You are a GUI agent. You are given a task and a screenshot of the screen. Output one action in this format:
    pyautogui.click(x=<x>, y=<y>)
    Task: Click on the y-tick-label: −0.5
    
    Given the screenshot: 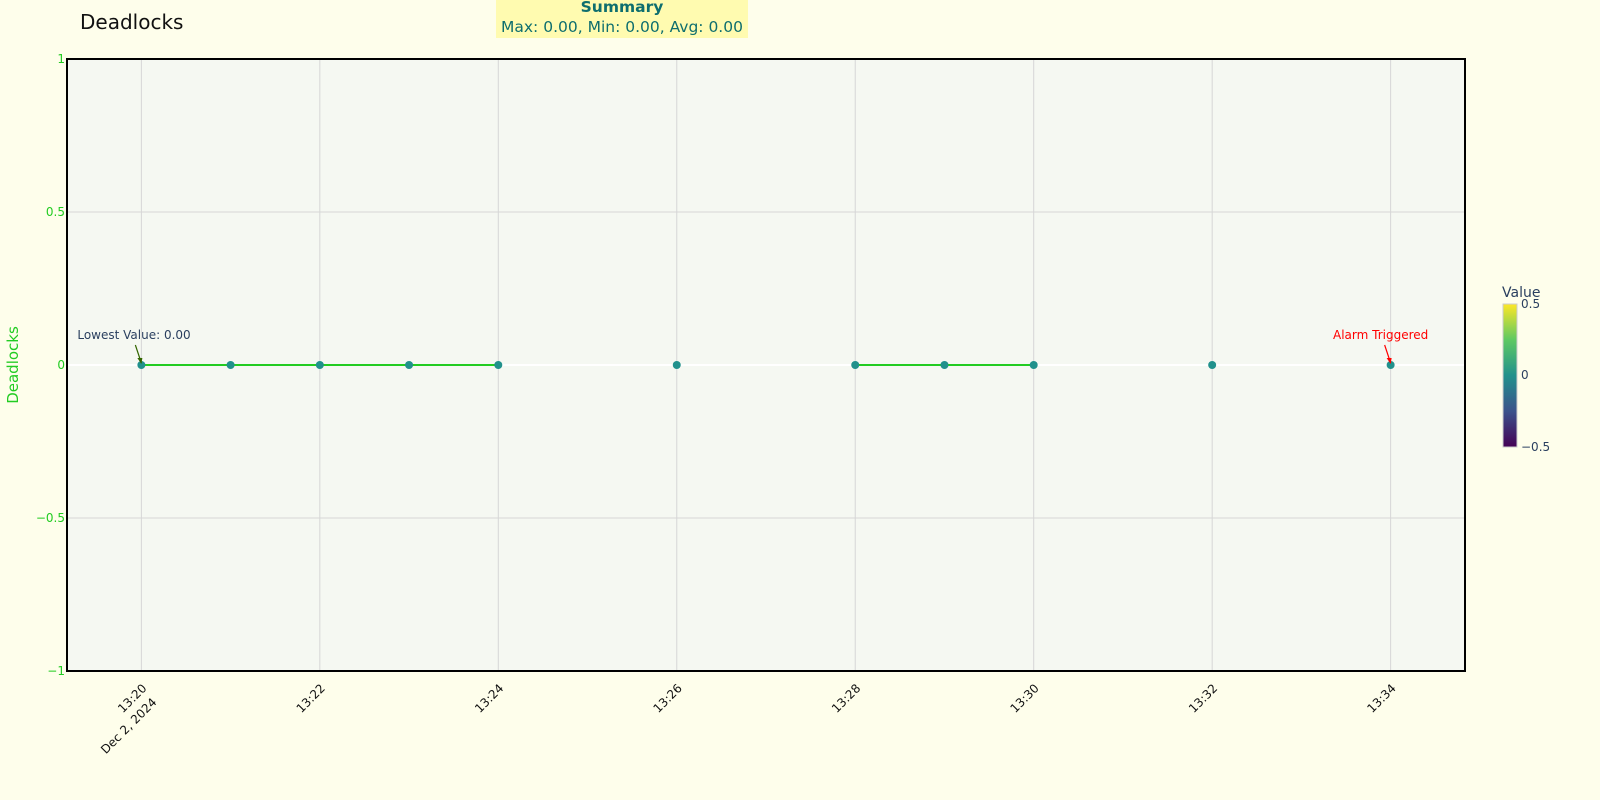 What is the action you would take?
    pyautogui.click(x=50, y=518)
    